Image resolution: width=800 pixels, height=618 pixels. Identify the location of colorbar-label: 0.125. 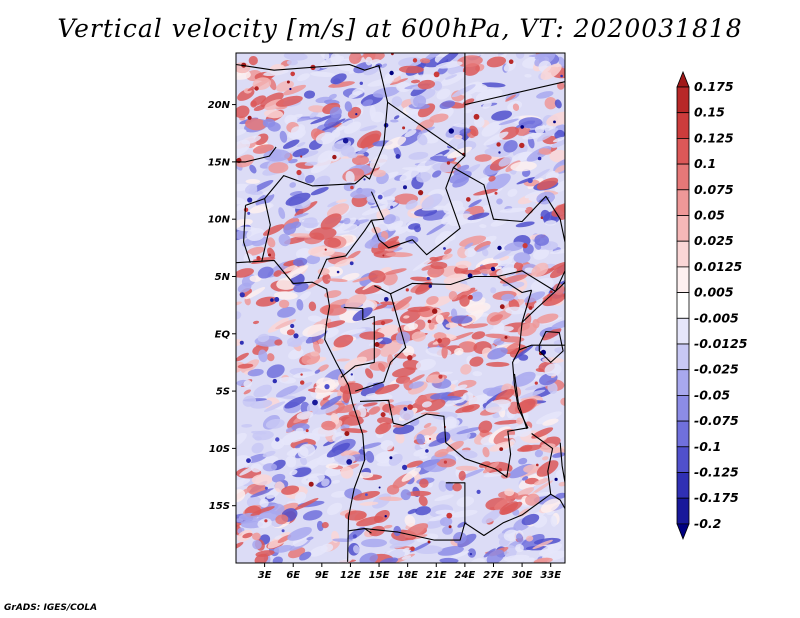
(714, 137).